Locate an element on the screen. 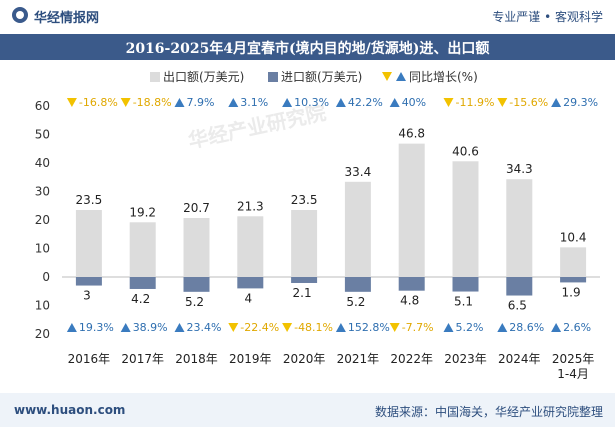 The image size is (615, 427). footer: www.huaon.com 数据来源：中国海关，华经产业研究院整理 is located at coordinates (307, 410).